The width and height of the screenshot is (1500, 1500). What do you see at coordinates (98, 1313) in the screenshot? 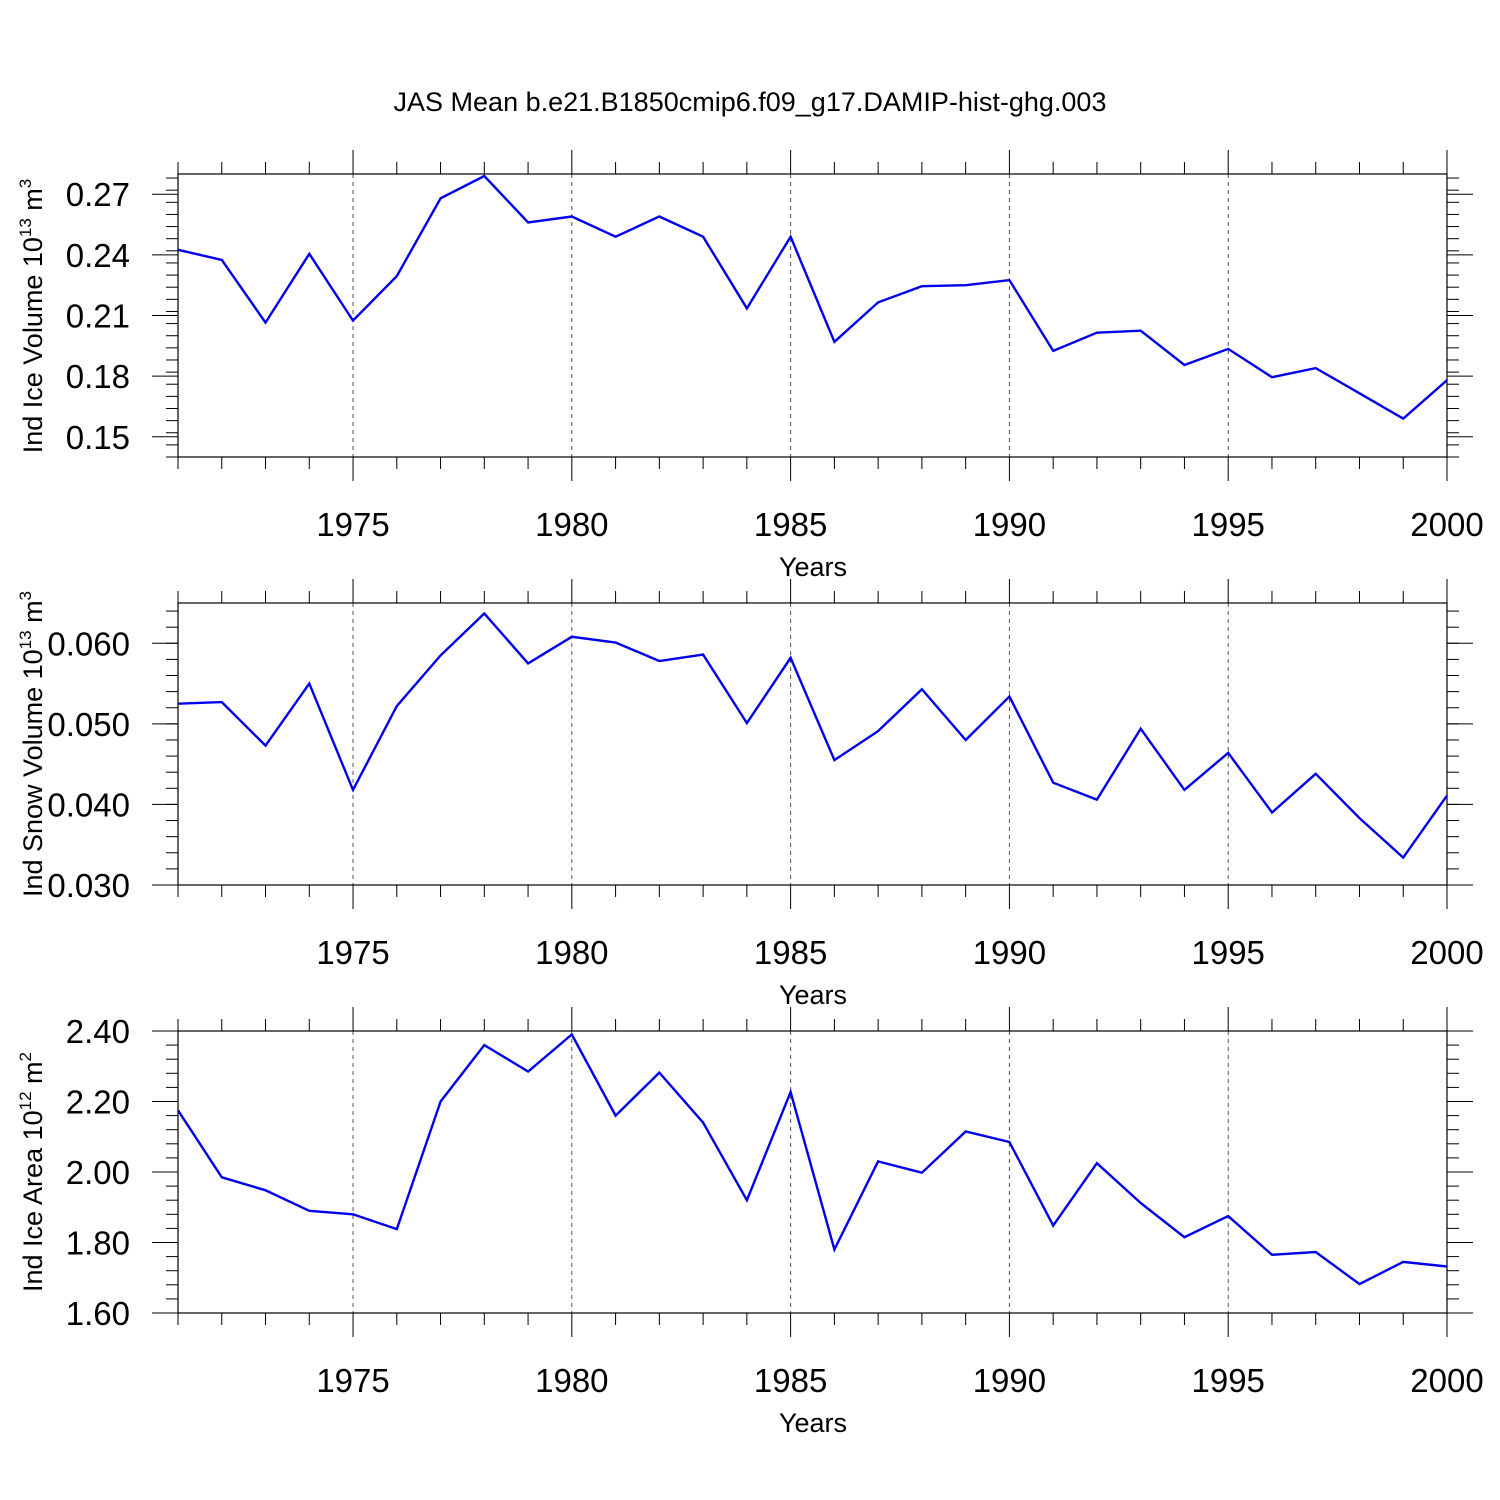
I see `y-tick-label: 1.60` at bounding box center [98, 1313].